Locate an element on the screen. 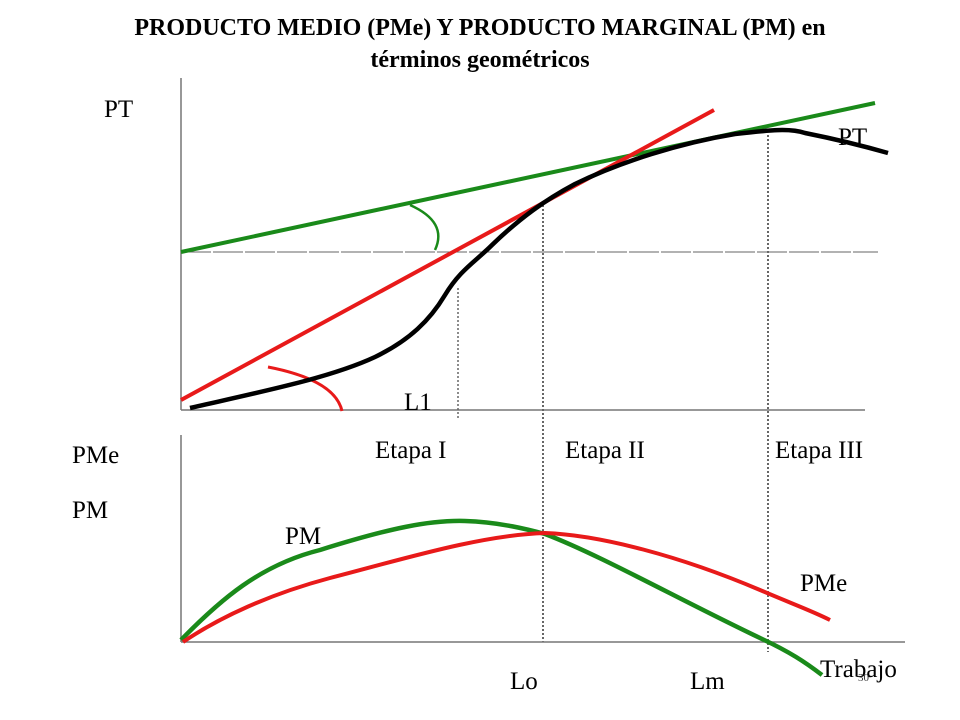  pme-curve-label: PMe is located at coordinates (824, 583).